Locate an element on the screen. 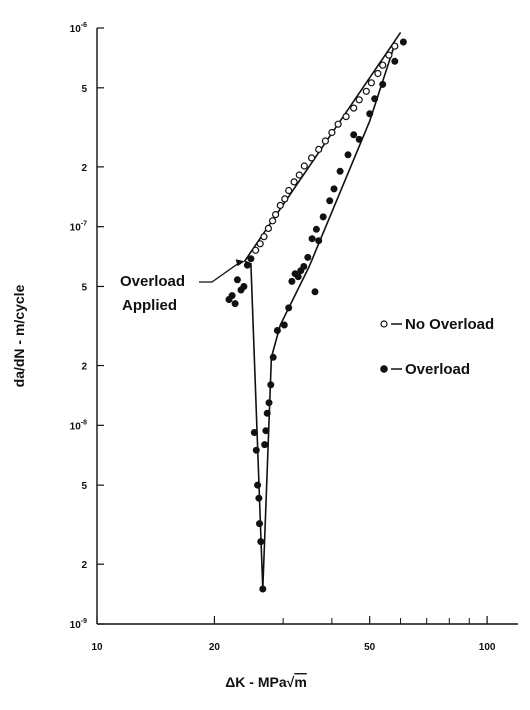 The image size is (530, 710). y-tick-label: 10⁻⁸ is located at coordinates (78, 425).